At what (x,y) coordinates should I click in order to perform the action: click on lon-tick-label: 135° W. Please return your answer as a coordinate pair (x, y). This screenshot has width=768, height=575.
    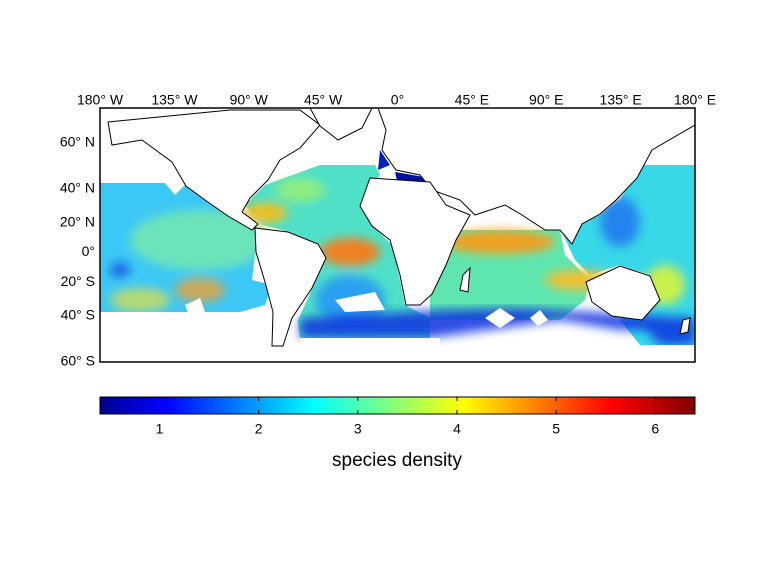
    Looking at the image, I should click on (174, 100).